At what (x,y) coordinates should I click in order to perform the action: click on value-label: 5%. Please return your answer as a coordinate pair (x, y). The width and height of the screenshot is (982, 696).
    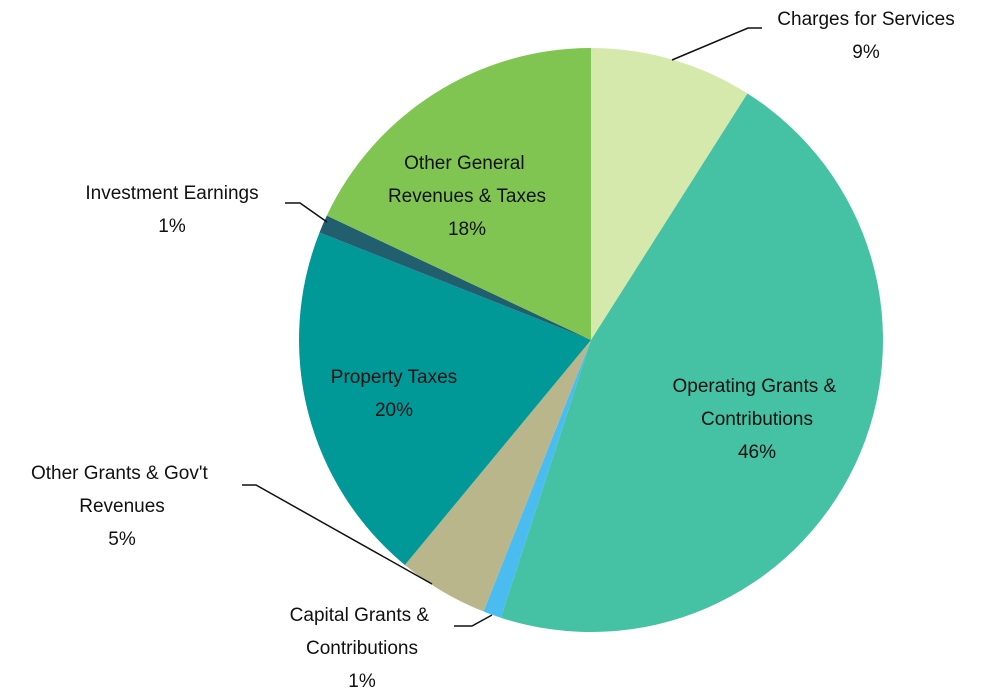
    Looking at the image, I should click on (122, 539).